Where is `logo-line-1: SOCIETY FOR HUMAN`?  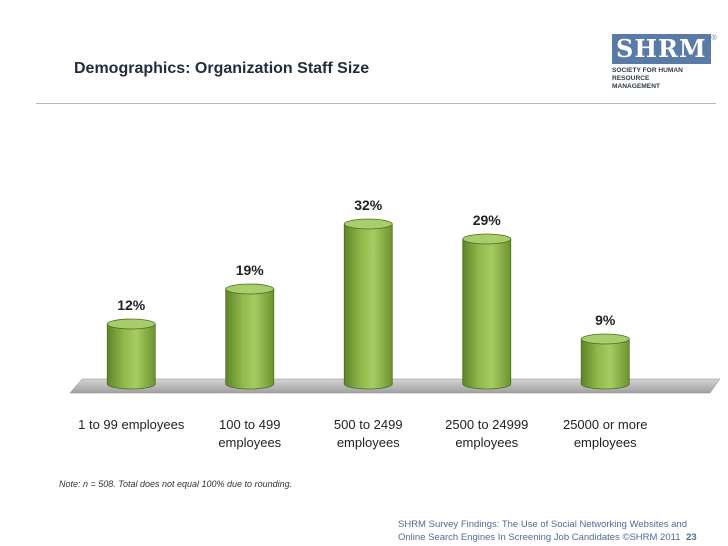 logo-line-1: SOCIETY FOR HUMAN is located at coordinates (647, 70).